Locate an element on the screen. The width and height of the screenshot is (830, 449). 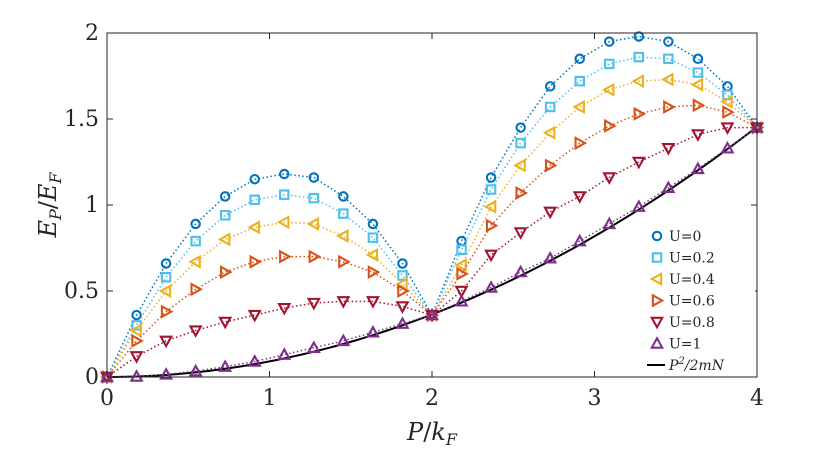
legend-item: U=0.4 is located at coordinates (682, 280).